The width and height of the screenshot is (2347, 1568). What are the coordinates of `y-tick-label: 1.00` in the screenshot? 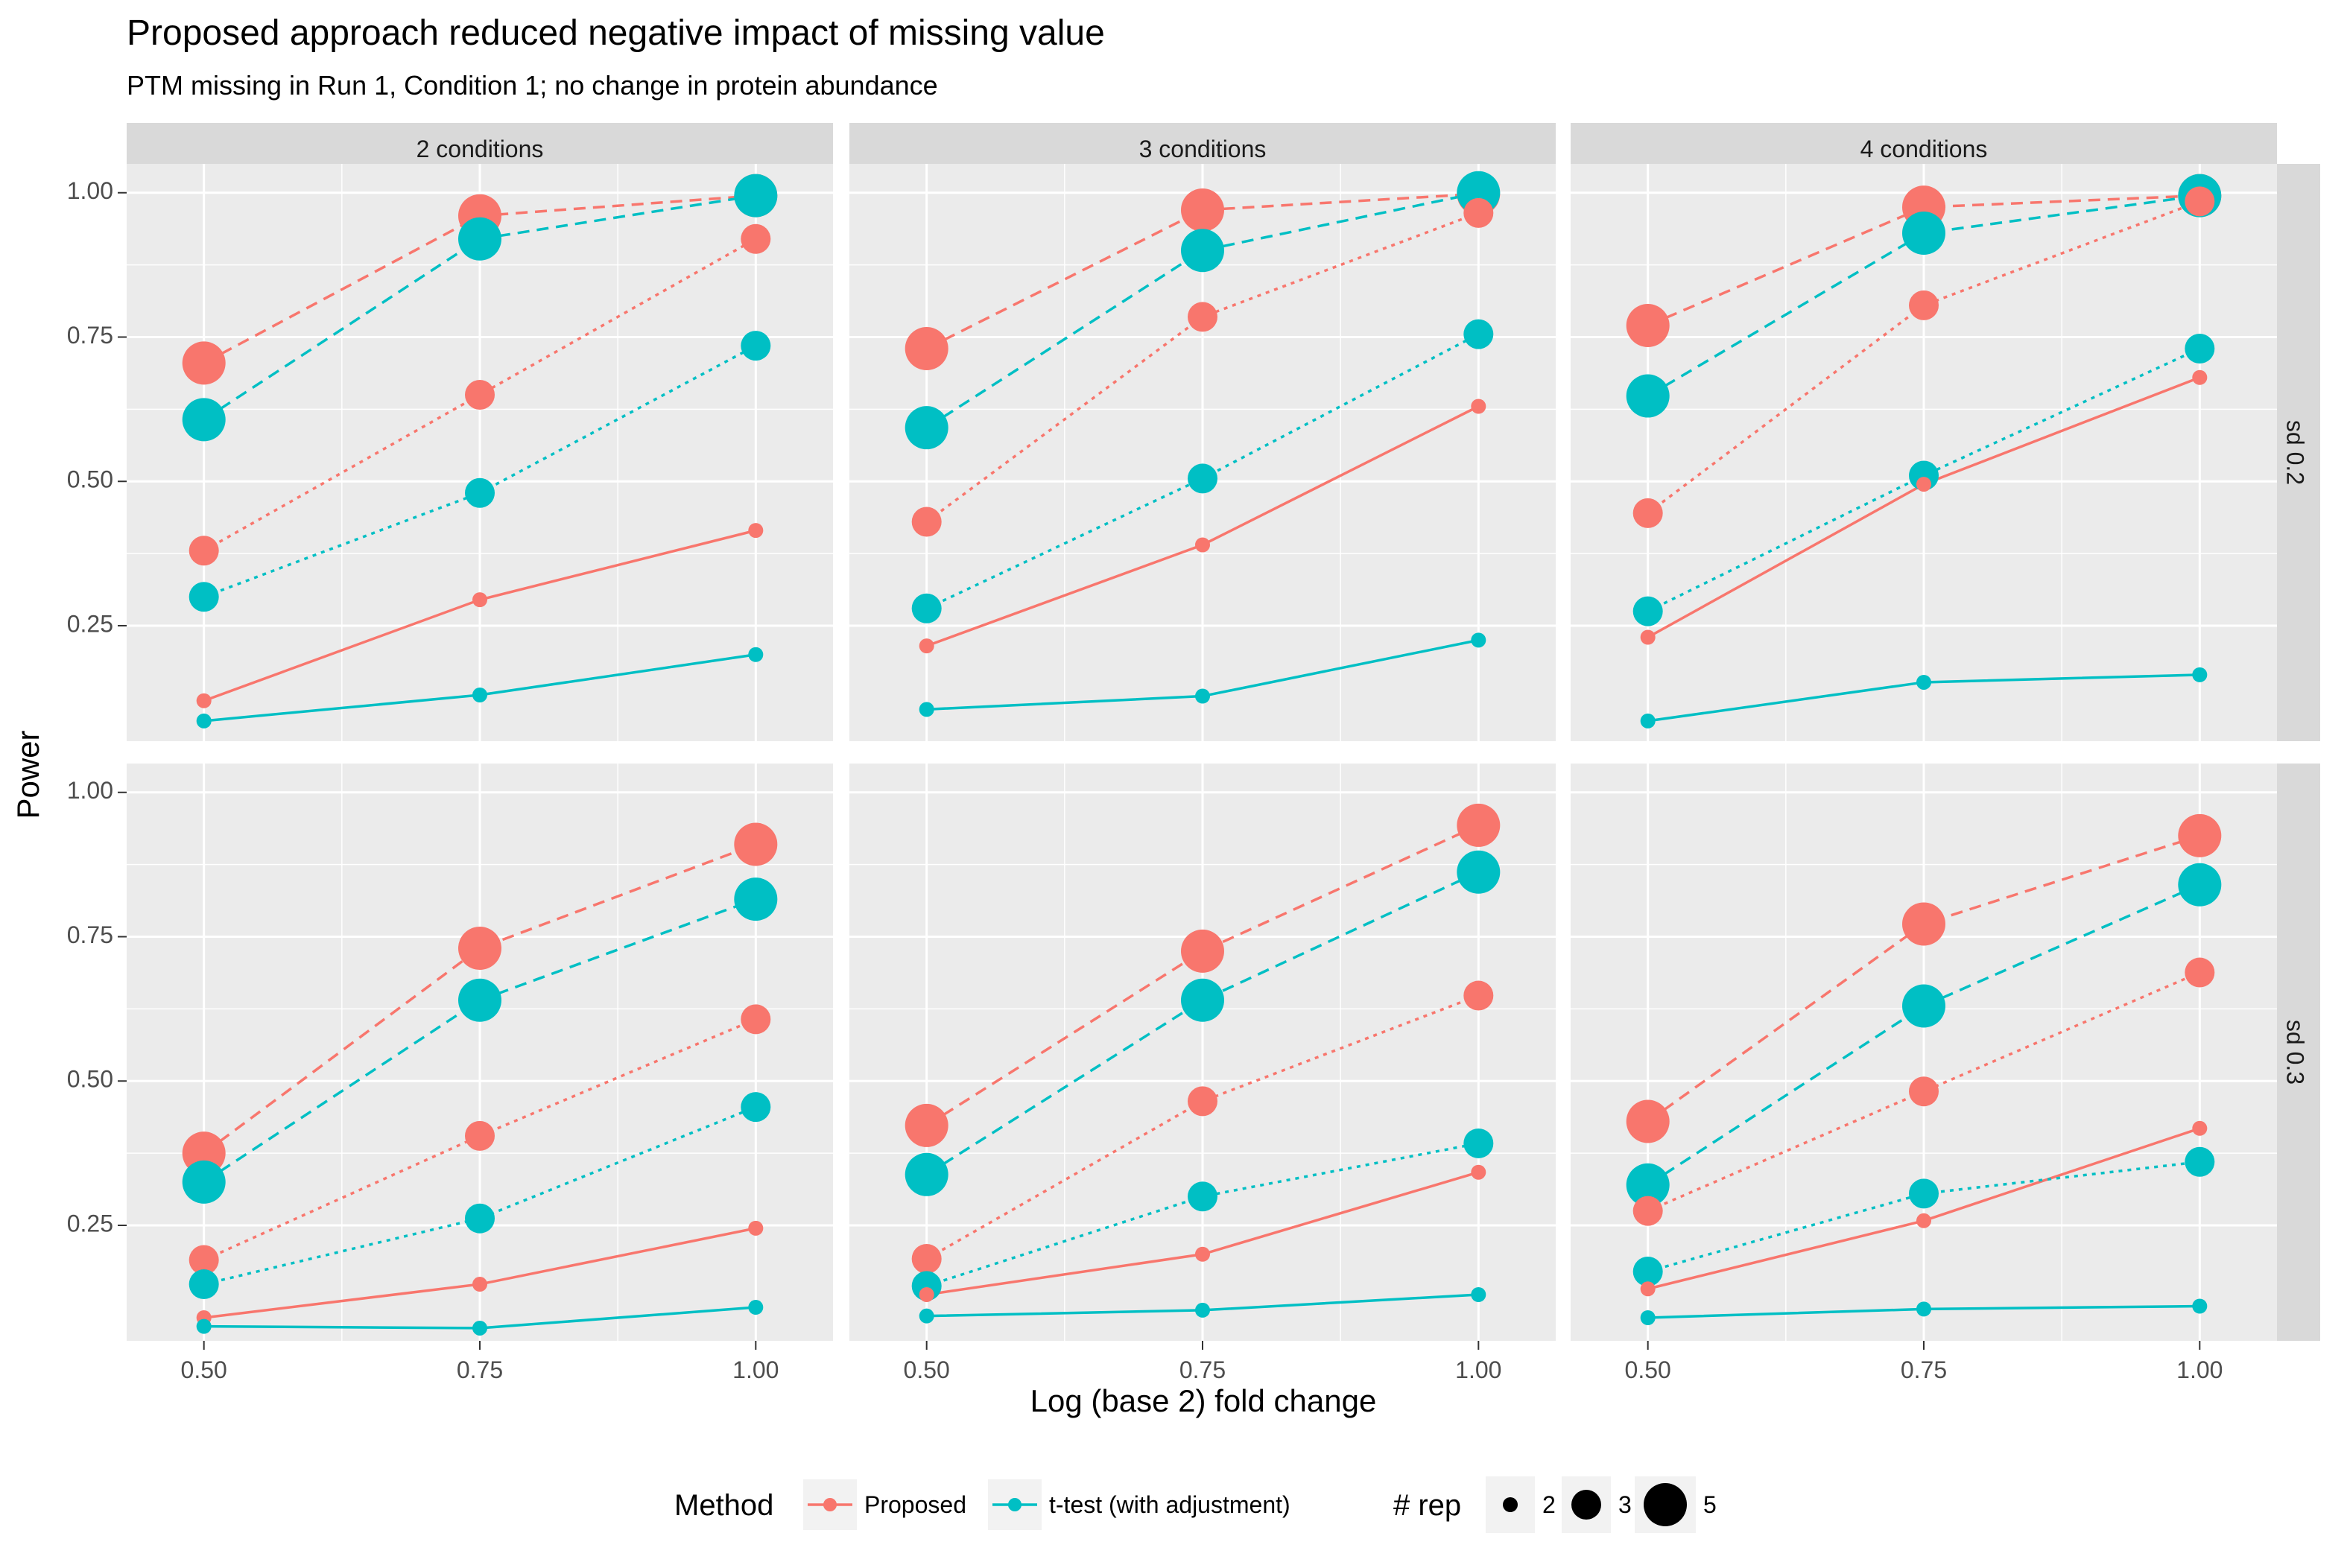 It's located at (90, 790).